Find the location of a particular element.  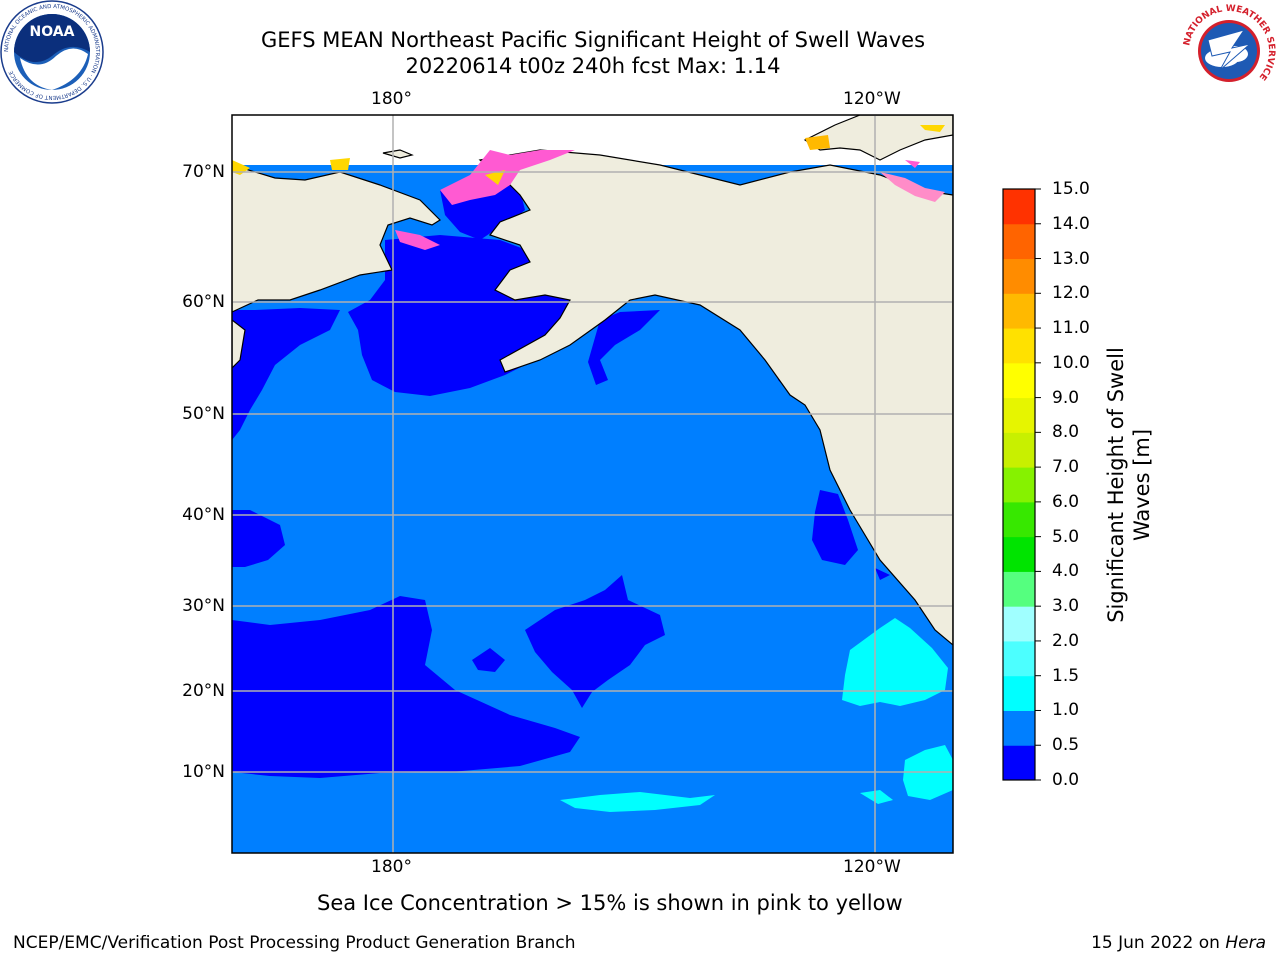

colorbar-tick-label: 13.0 is located at coordinates (1071, 258).